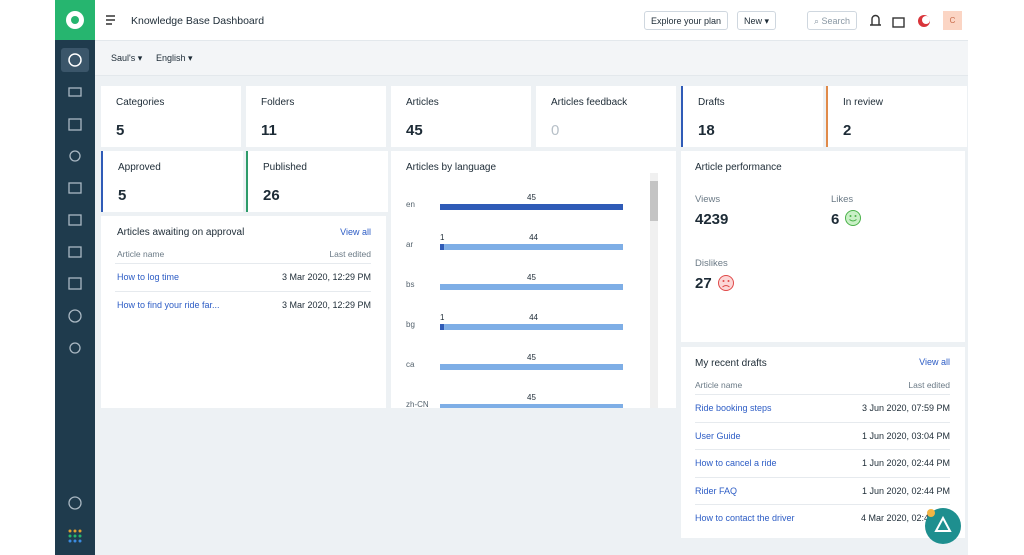 The image size is (1024, 555). What do you see at coordinates (75, 297) in the screenshot?
I see `nav-icons` at bounding box center [75, 297].